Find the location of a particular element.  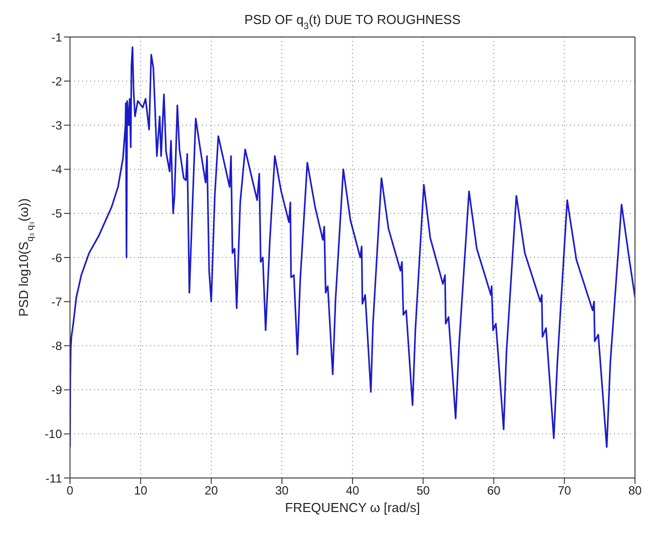

x-axis-title: FREQUENCY ω [rad/s] is located at coordinates (352, 507).